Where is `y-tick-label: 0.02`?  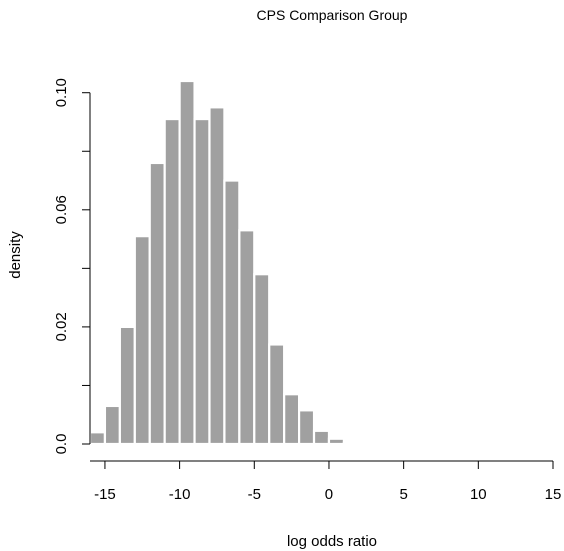
y-tick-label: 0.02 is located at coordinates (61, 326).